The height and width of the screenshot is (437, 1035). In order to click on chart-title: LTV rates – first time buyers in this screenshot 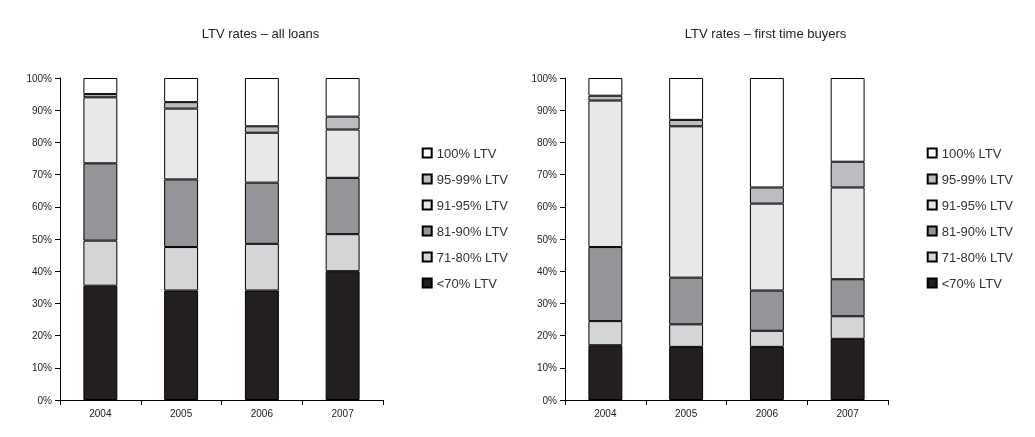, I will do `click(765, 33)`.